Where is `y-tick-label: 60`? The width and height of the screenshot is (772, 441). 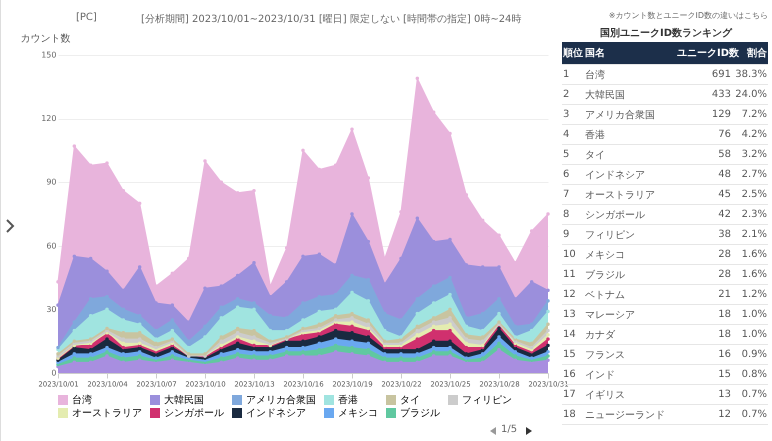
y-tick-label: 60 is located at coordinates (51, 245).